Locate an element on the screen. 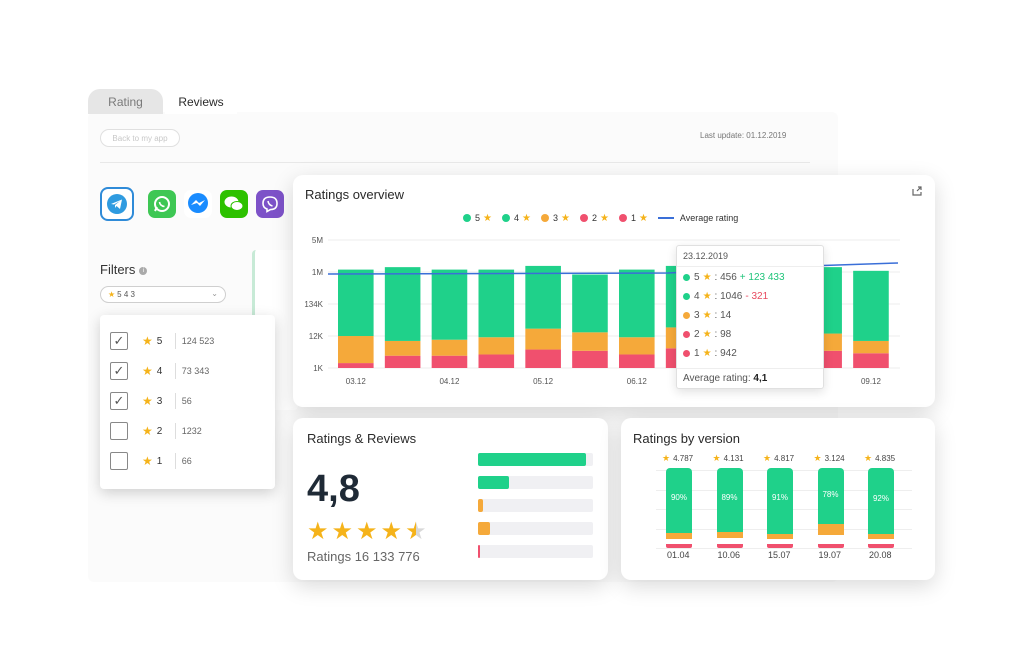  filter-option-stars: 4 is located at coordinates (159, 371).